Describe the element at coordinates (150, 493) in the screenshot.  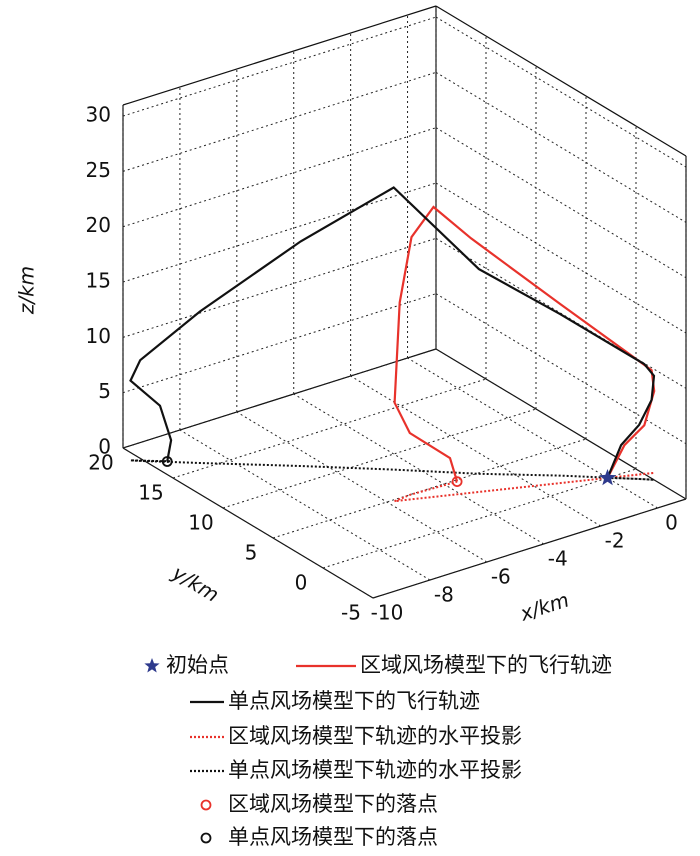
I see `y-tick-label: 15` at that location.